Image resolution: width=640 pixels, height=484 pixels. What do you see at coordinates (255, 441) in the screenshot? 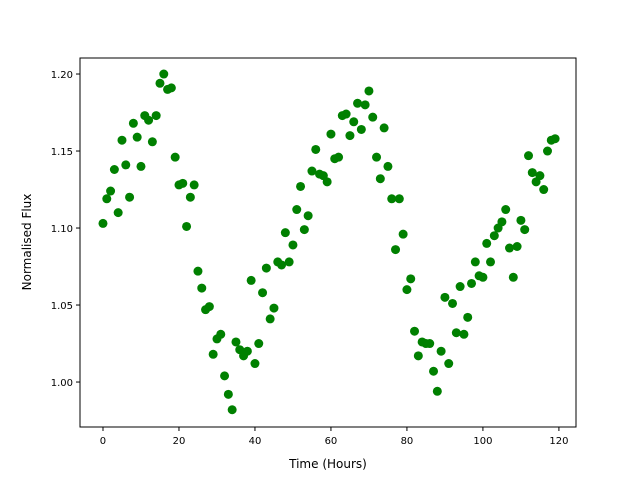
I see `x-tick-label: 40` at bounding box center [255, 441].